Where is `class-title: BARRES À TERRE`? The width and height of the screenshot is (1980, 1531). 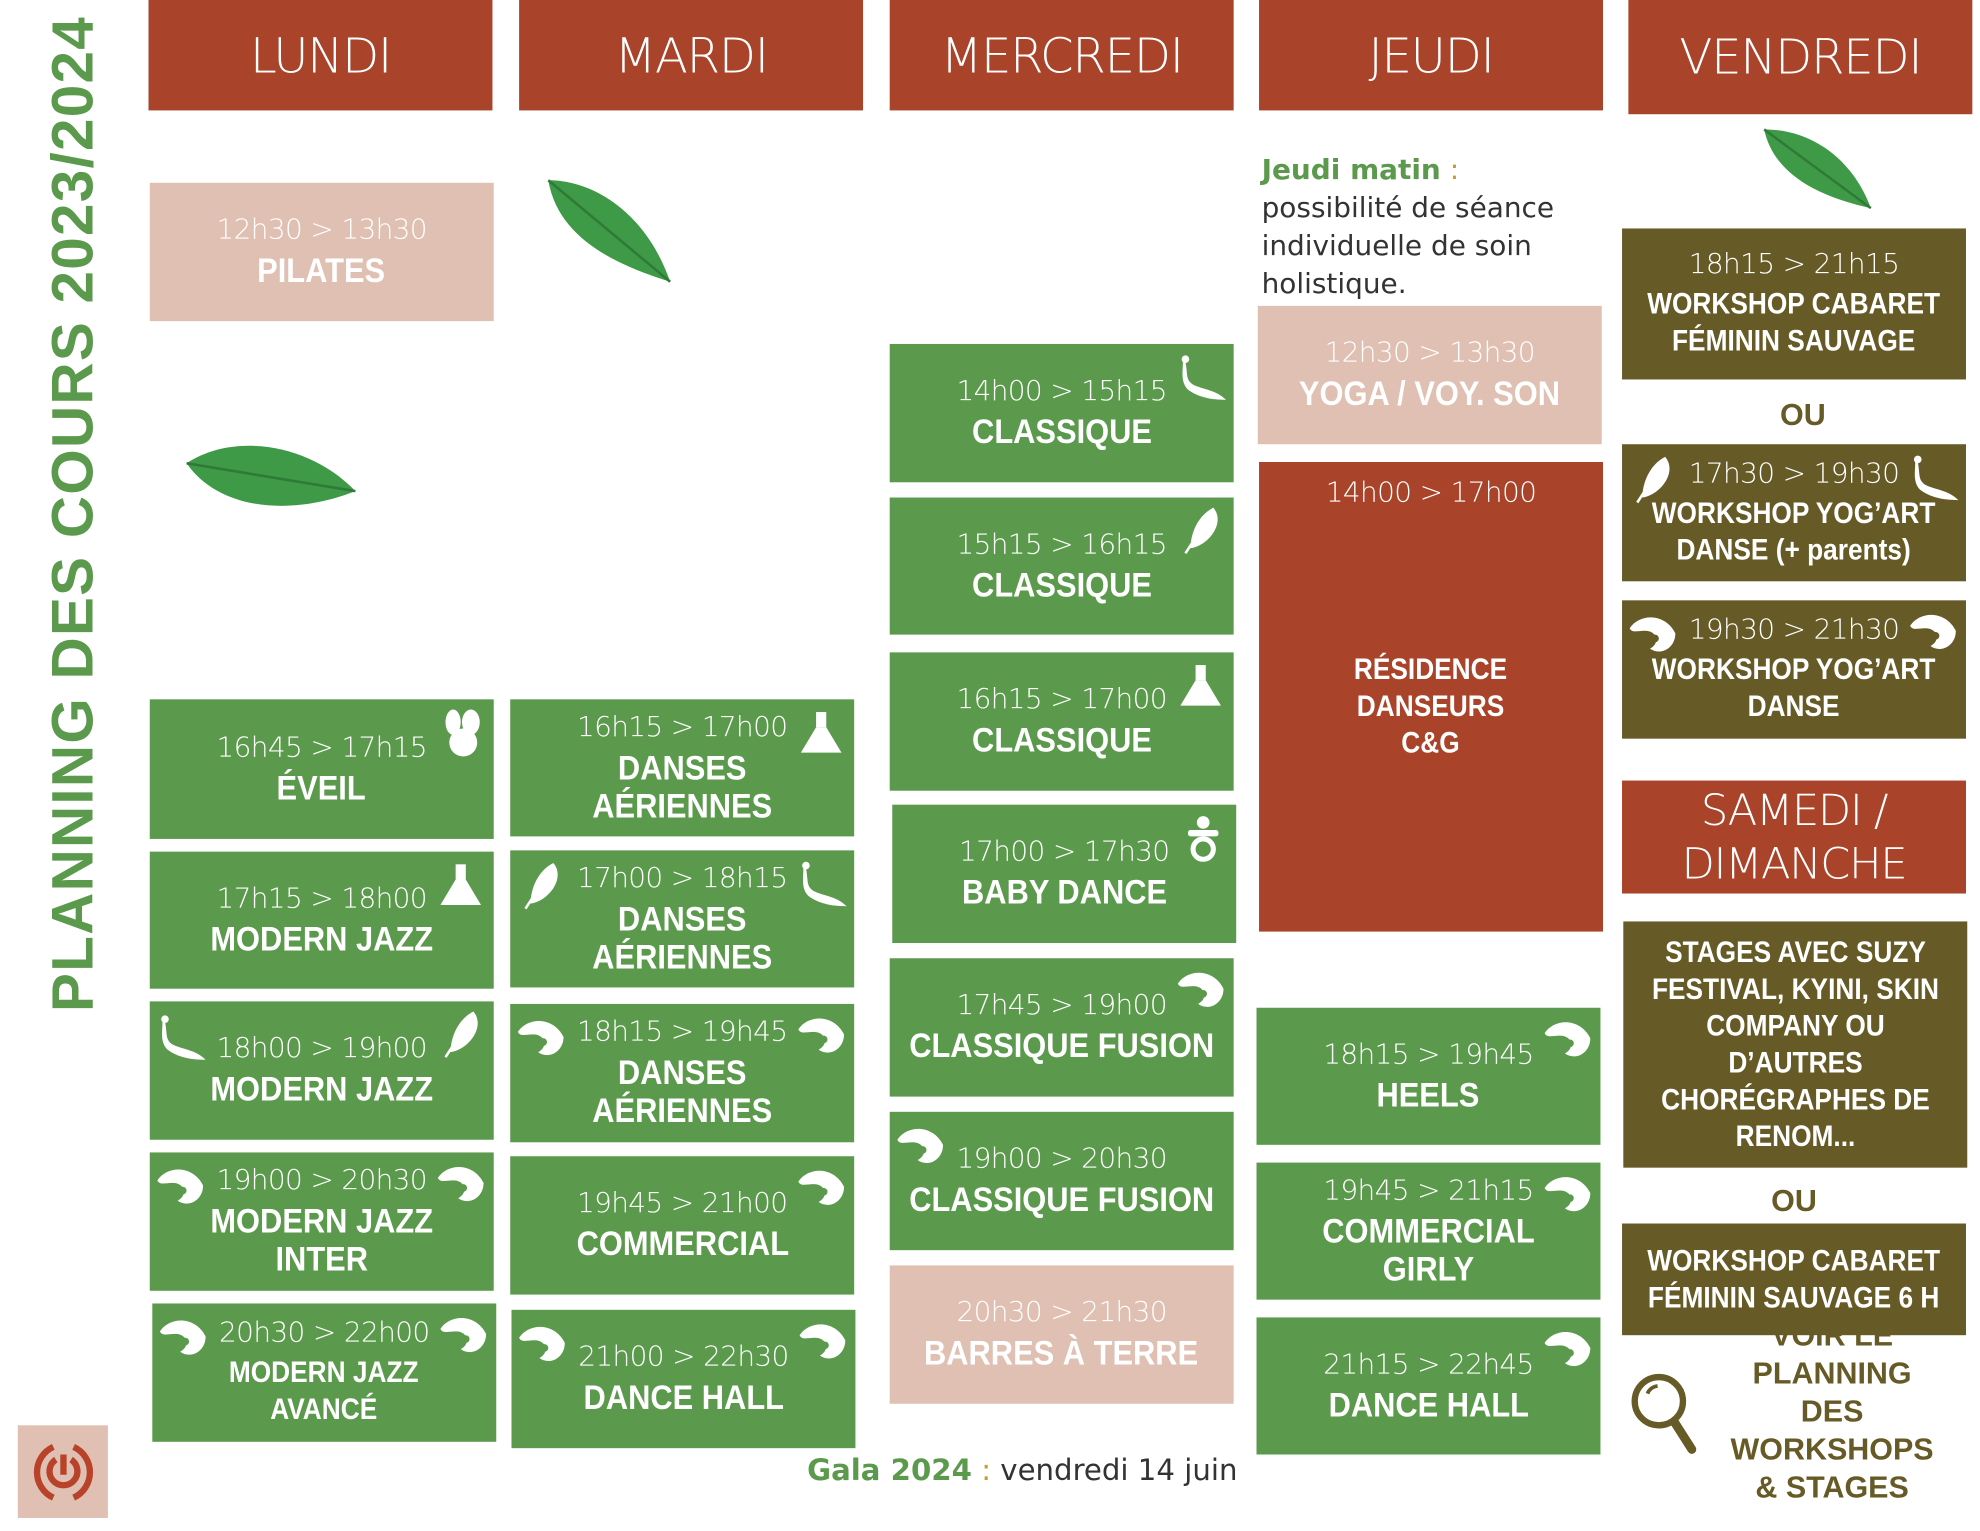 class-title: BARRES À TERRE is located at coordinates (1061, 1353).